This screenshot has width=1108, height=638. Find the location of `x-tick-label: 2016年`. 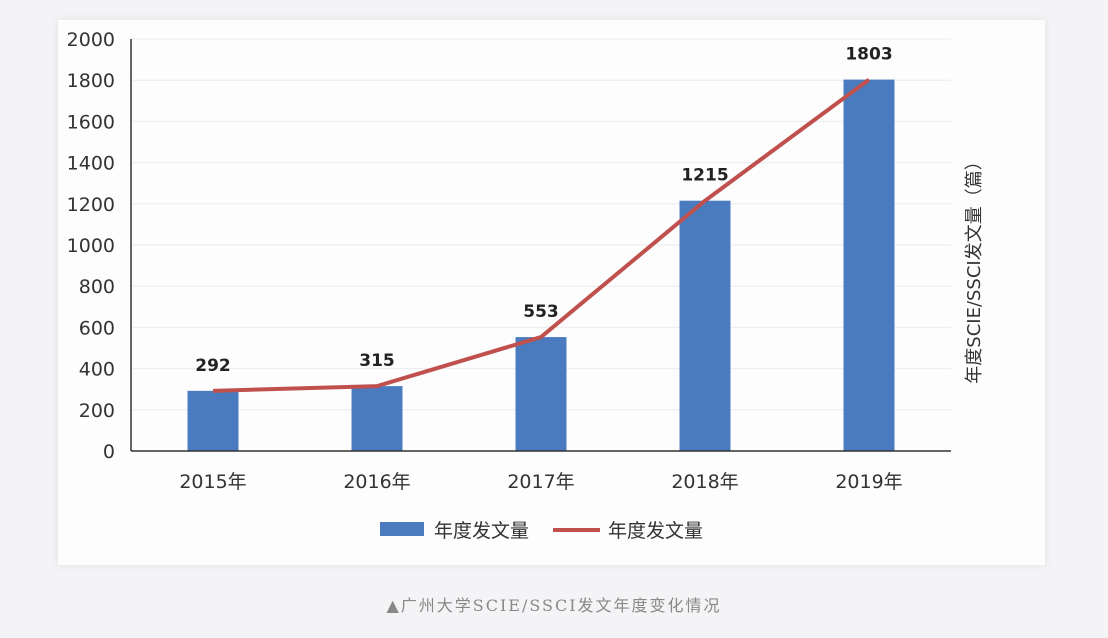

x-tick-label: 2016年 is located at coordinates (376, 482).